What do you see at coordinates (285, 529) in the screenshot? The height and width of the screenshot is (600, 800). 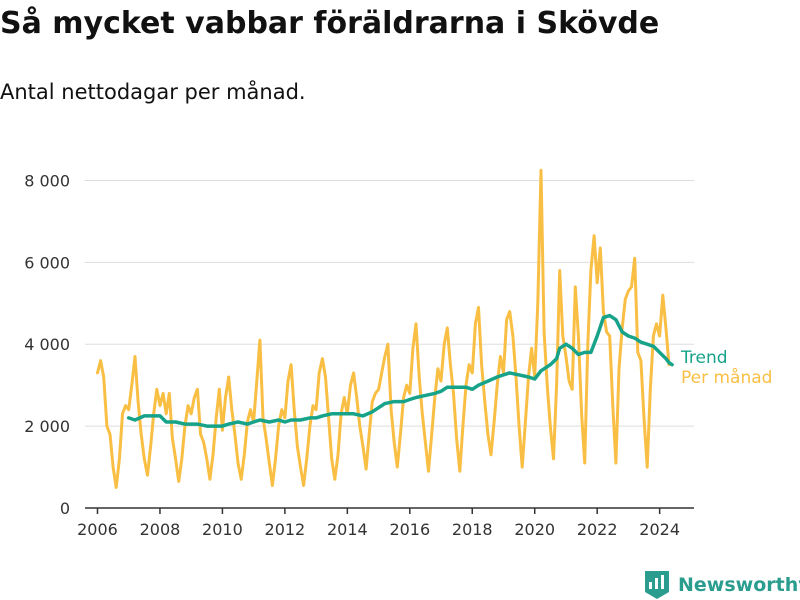 I see `x-tick-label: 2012` at bounding box center [285, 529].